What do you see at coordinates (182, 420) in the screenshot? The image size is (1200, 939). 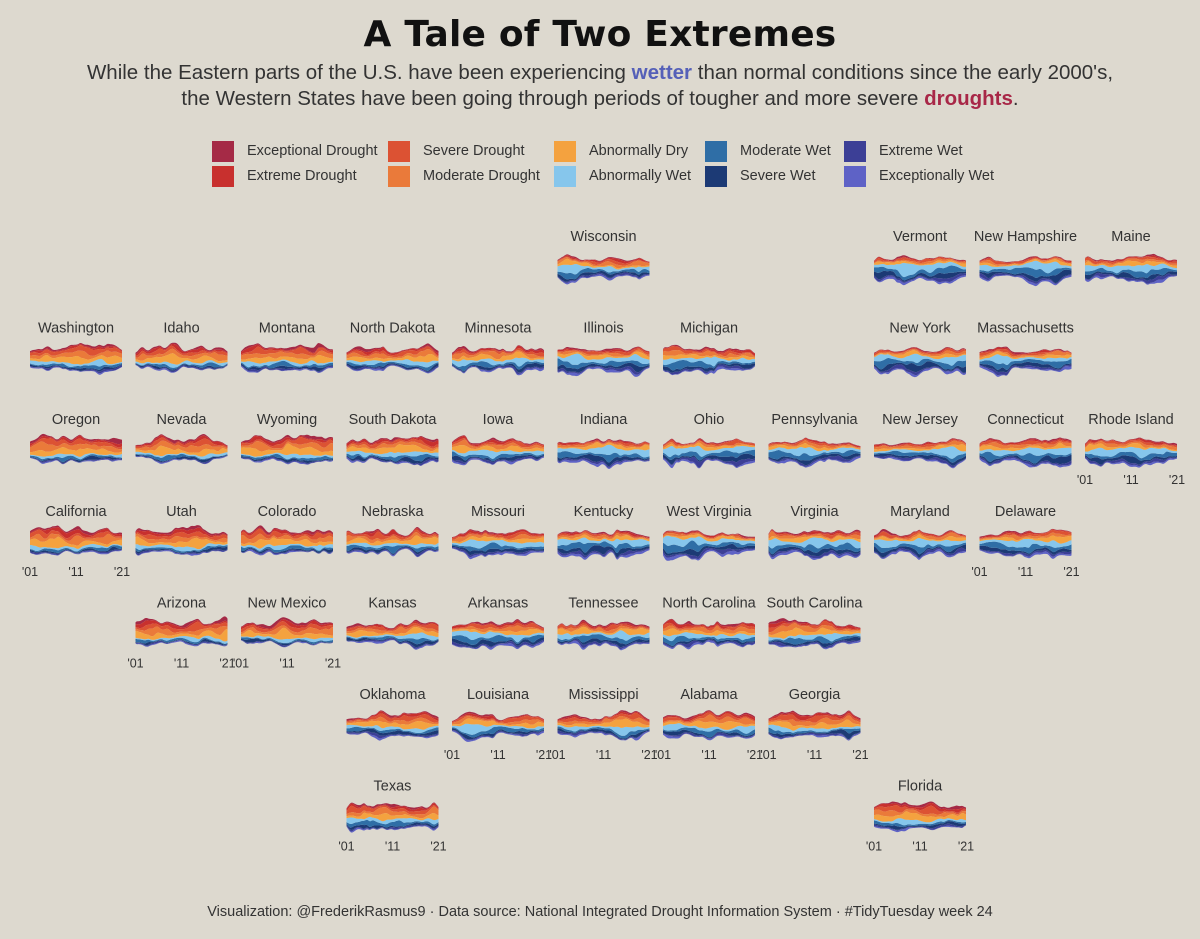 I see `facet-label: Nevada` at bounding box center [182, 420].